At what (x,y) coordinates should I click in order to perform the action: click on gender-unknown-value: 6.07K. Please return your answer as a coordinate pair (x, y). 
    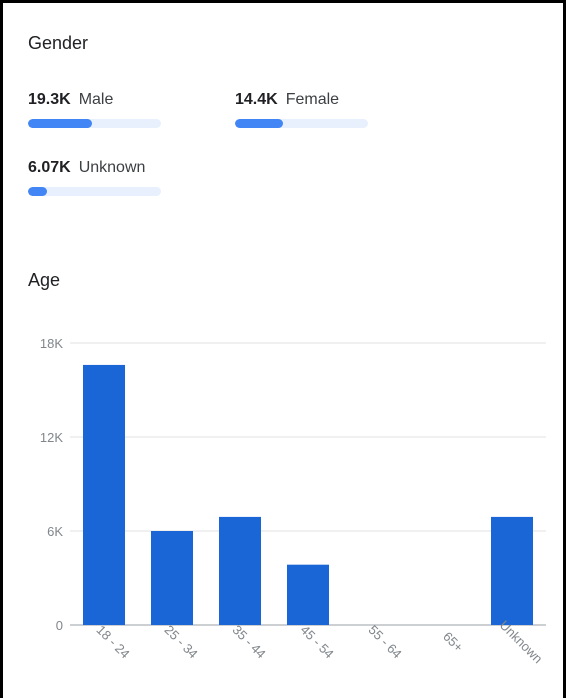
    Looking at the image, I should click on (49, 167).